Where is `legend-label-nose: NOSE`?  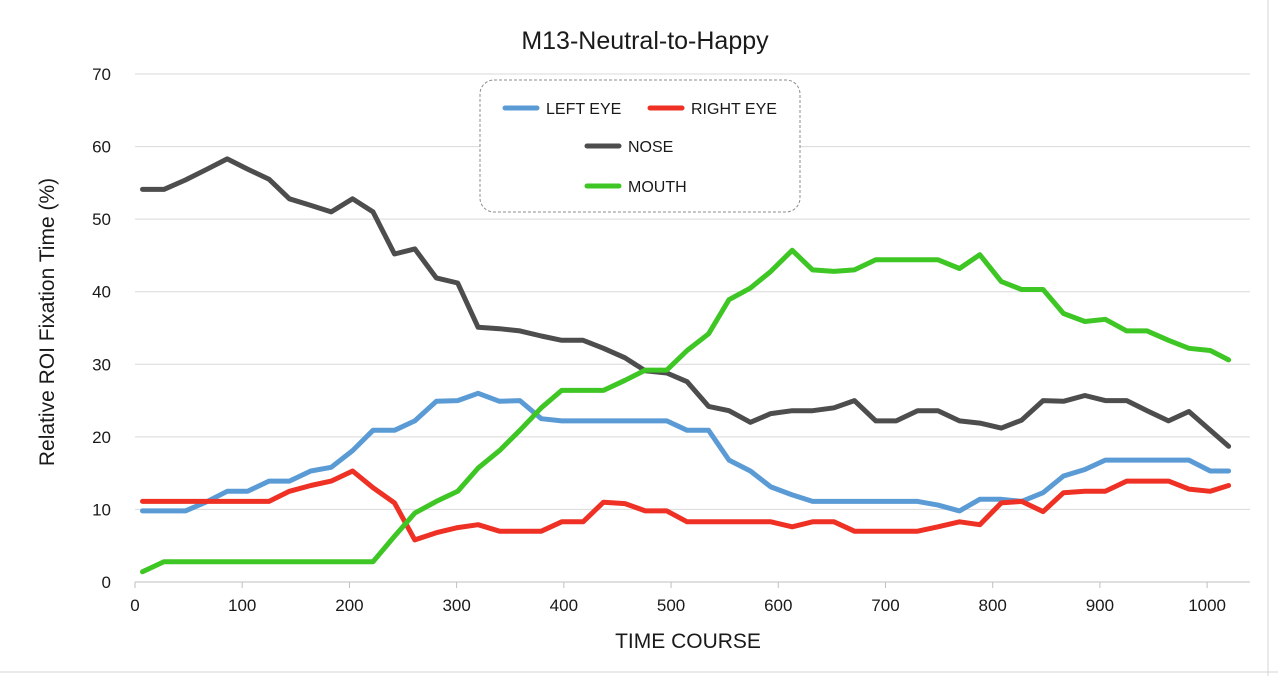
legend-label-nose: NOSE is located at coordinates (650, 147).